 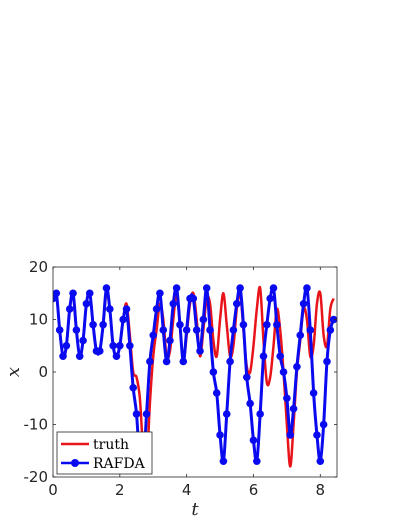 I want to click on legend-marker-rafda, so click(x=75, y=463).